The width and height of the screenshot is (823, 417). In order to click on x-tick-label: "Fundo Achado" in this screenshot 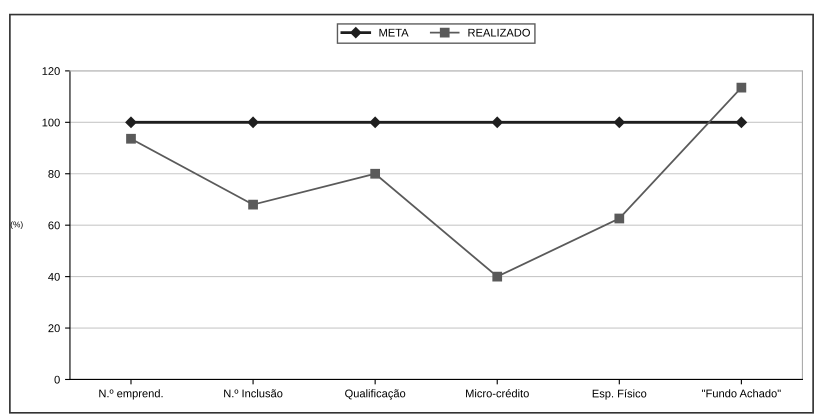, I will do `click(741, 393)`.